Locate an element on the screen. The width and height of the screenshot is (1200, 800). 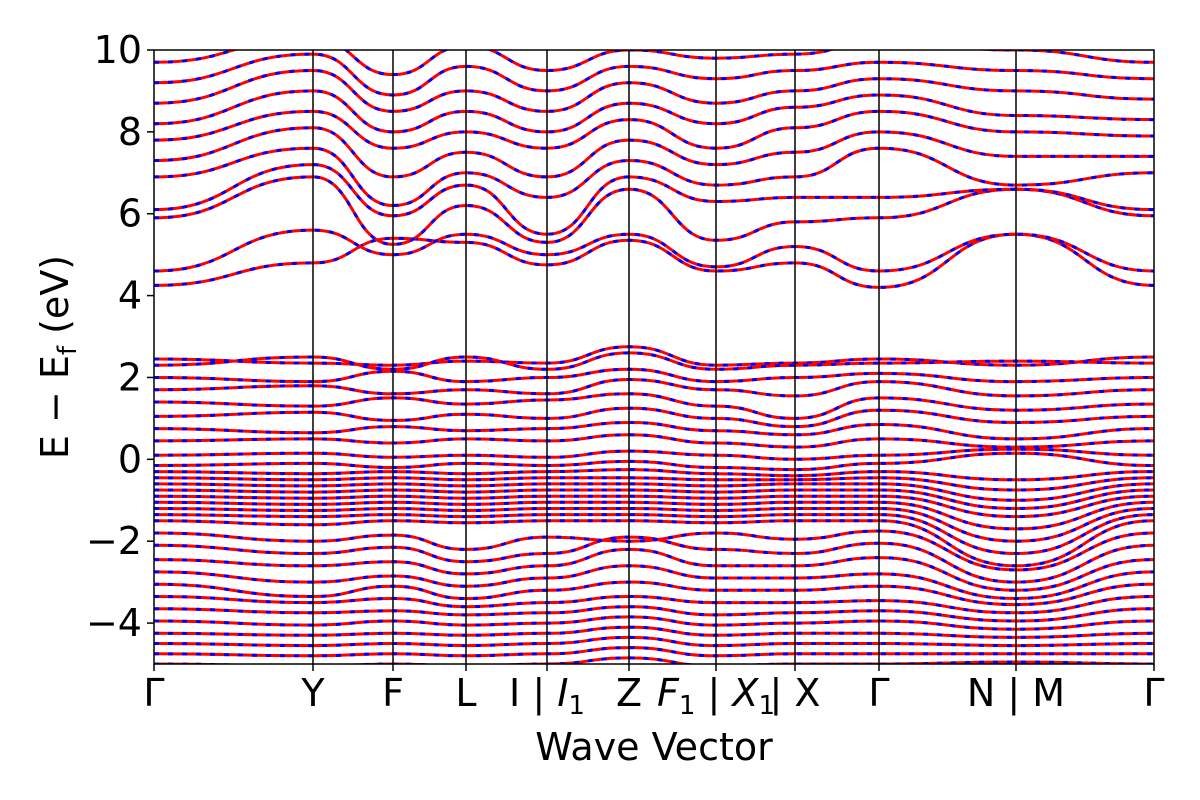
conduction-band-10-red is located at coordinates (654, 74).